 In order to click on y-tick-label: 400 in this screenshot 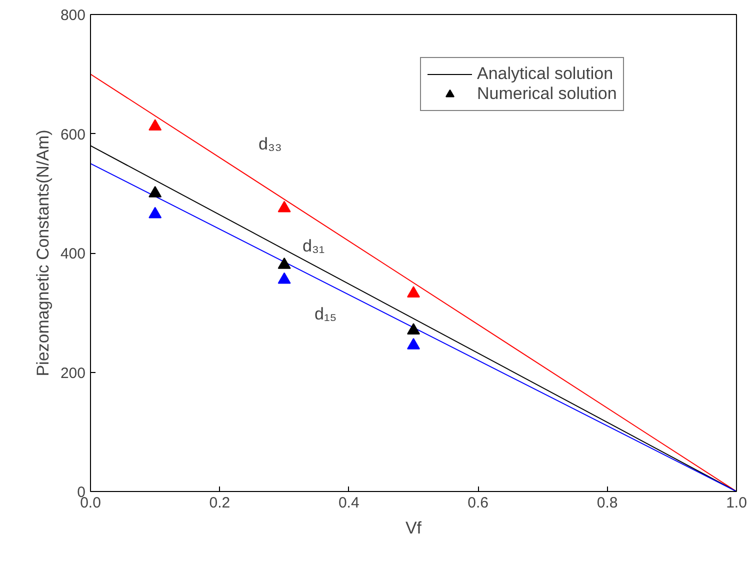, I will do `click(73, 254)`.